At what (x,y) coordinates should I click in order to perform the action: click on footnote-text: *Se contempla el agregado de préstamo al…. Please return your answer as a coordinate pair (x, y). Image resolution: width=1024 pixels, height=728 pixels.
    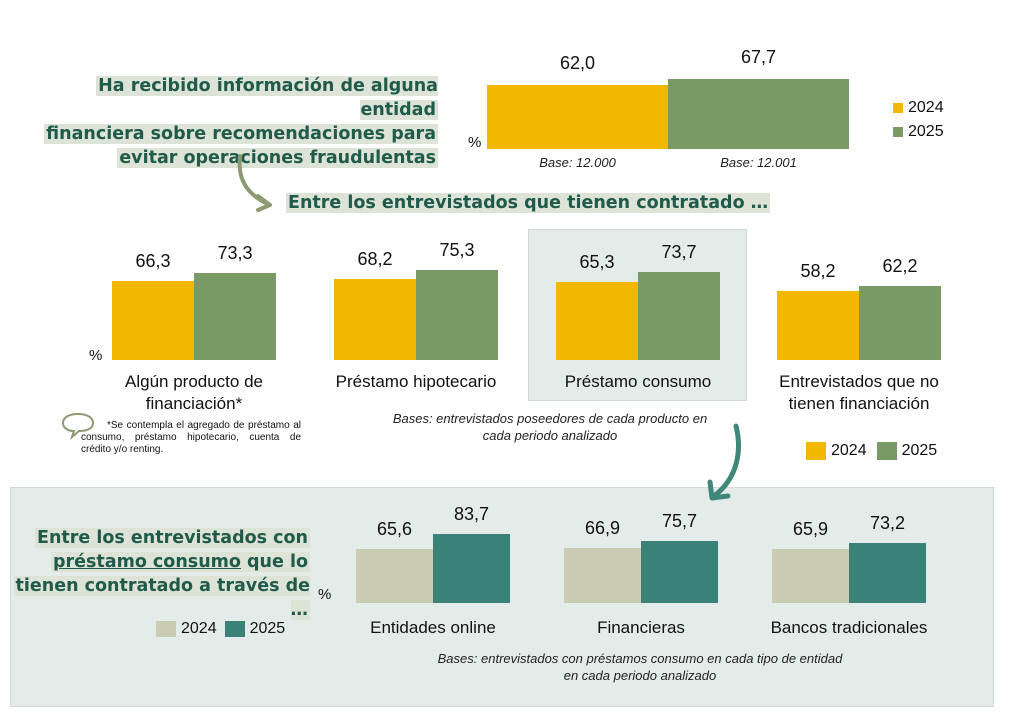
    Looking at the image, I should click on (191, 437).